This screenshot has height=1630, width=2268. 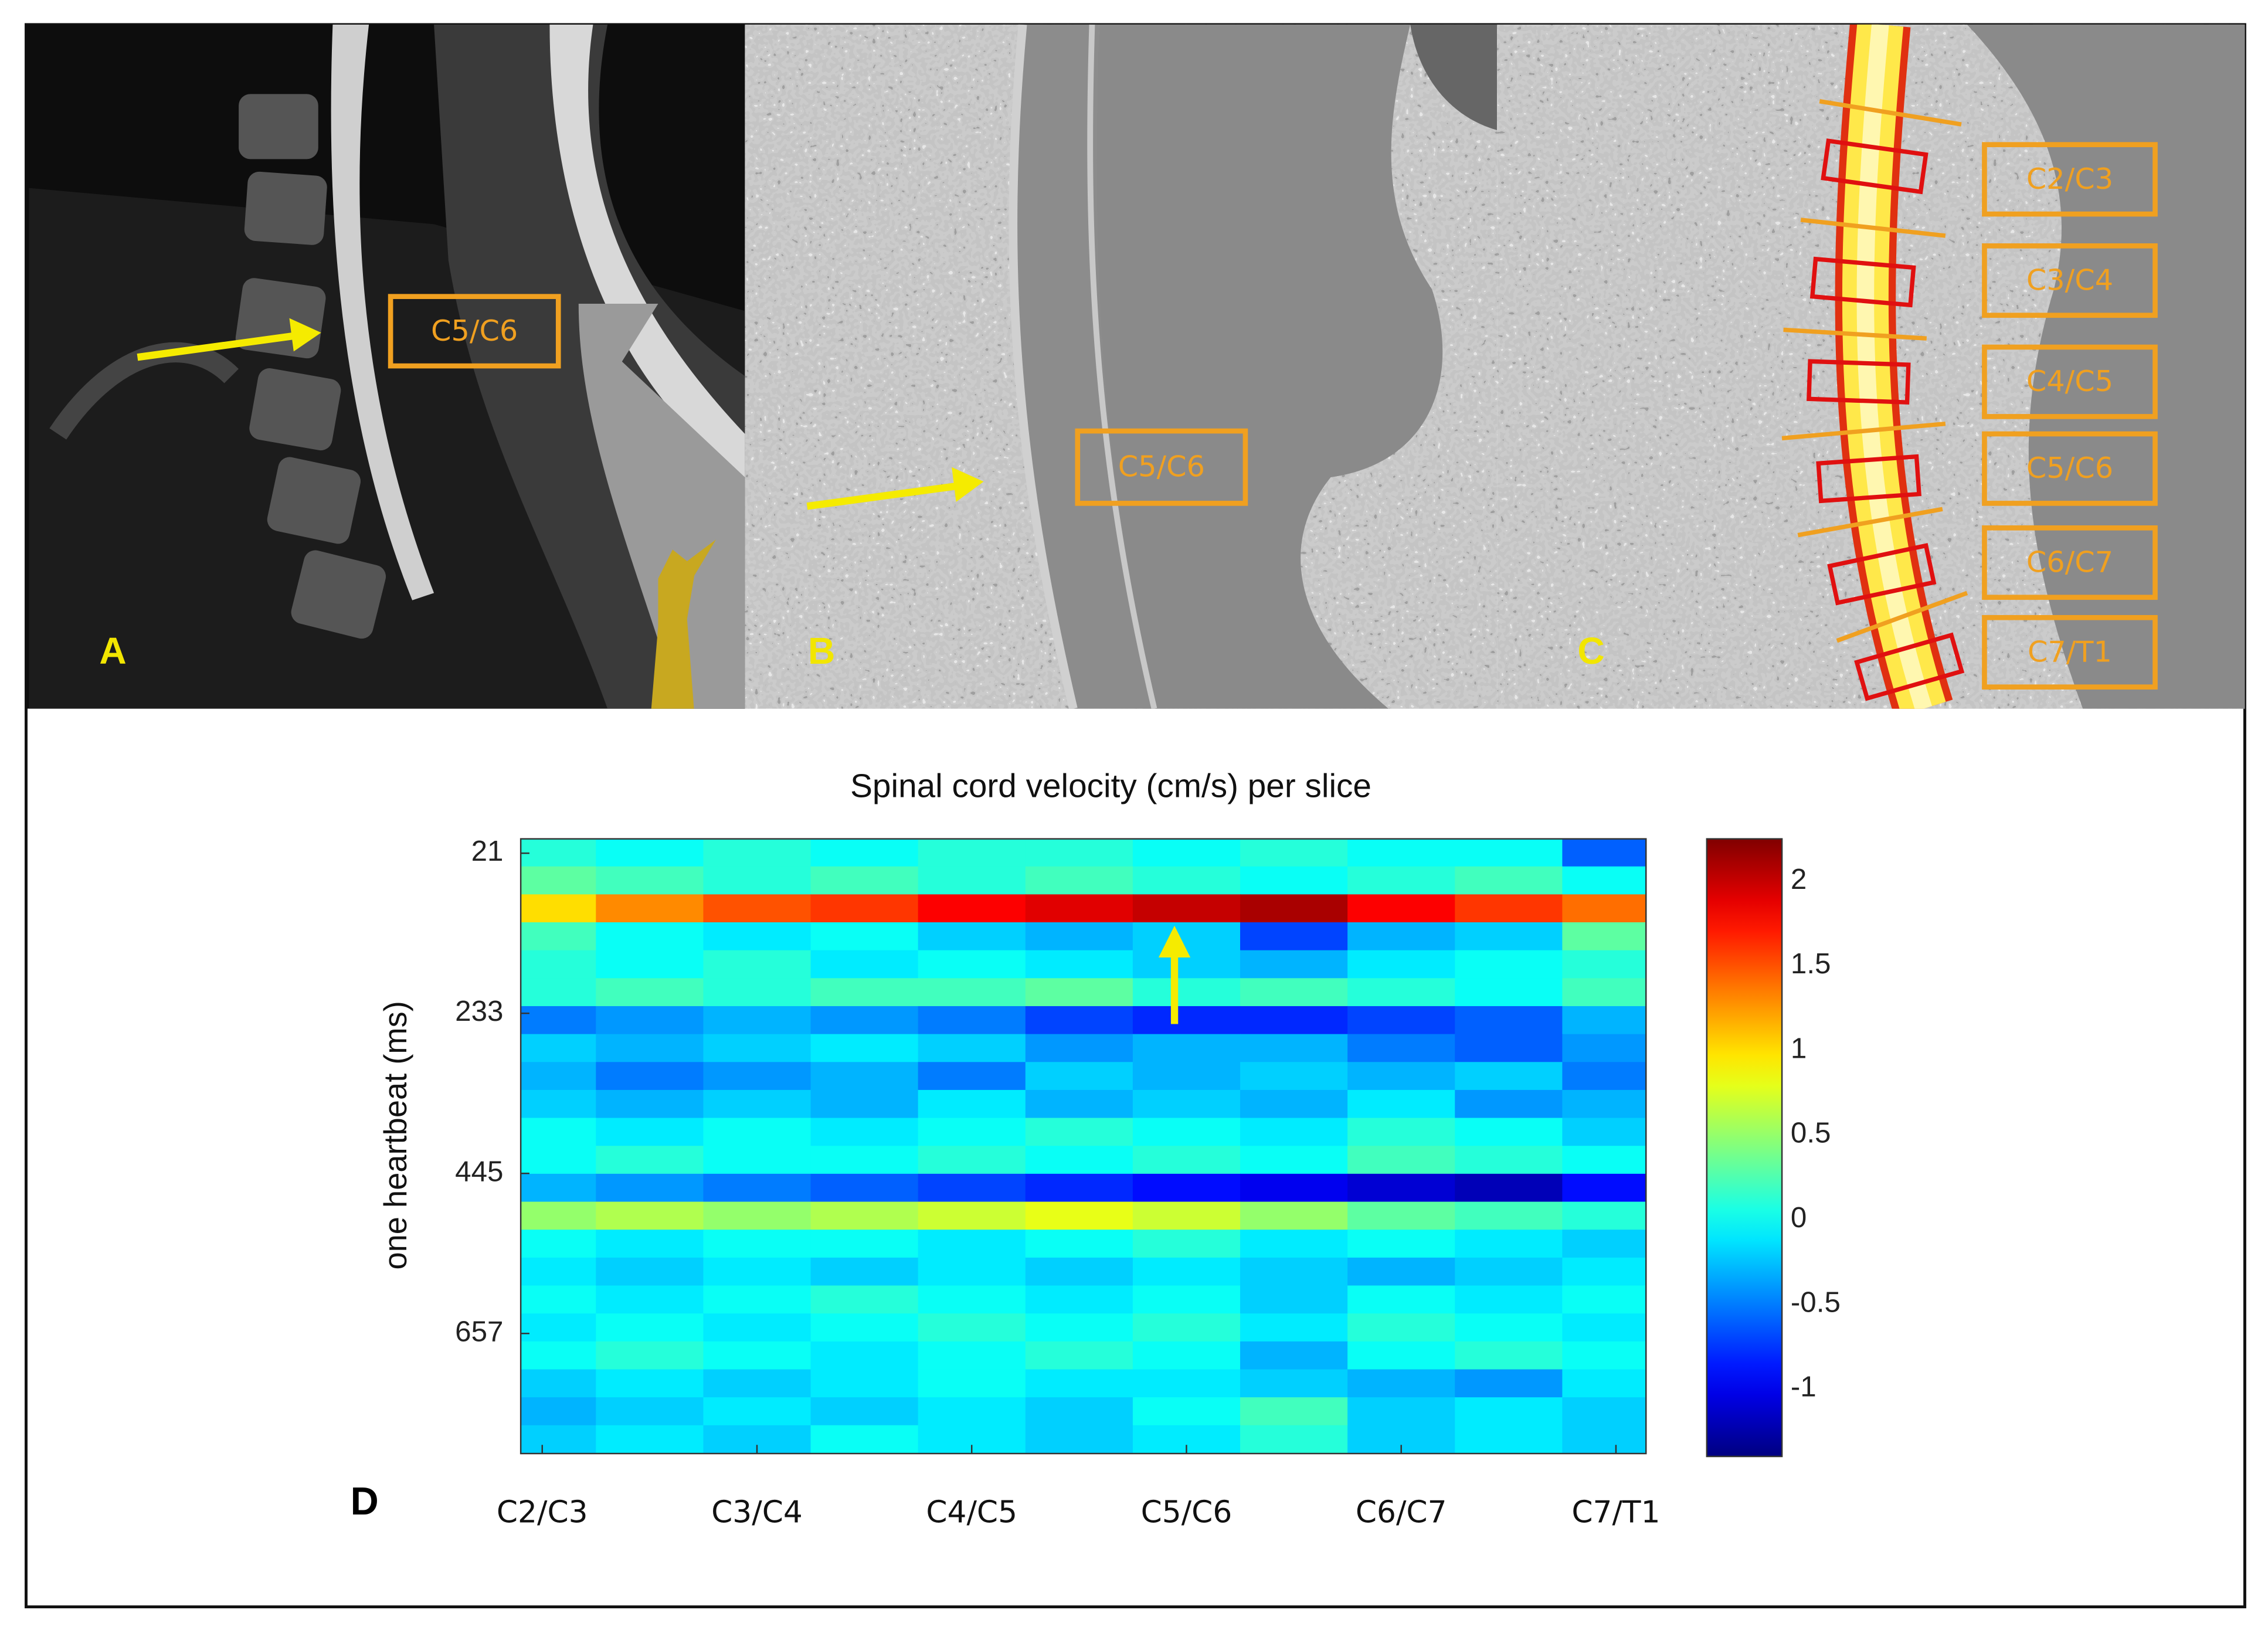 What do you see at coordinates (487, 851) in the screenshot?
I see `y-tick-label: 21` at bounding box center [487, 851].